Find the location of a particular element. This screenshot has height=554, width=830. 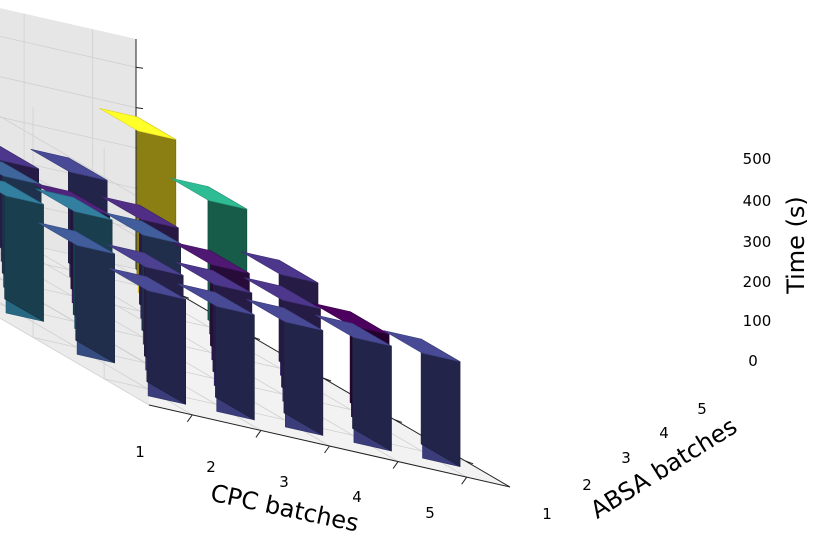

bar-cpc1-absa3 is located at coordinates (22, 251).